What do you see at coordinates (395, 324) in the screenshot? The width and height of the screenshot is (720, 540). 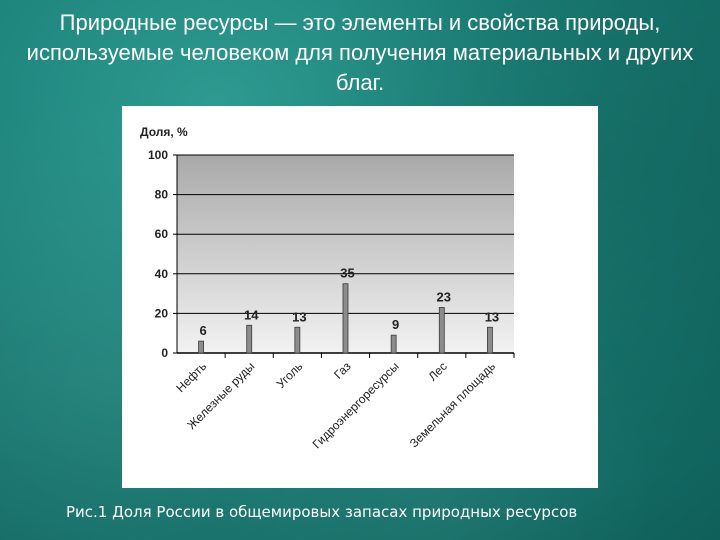 I see `data-label: 9` at bounding box center [395, 324].